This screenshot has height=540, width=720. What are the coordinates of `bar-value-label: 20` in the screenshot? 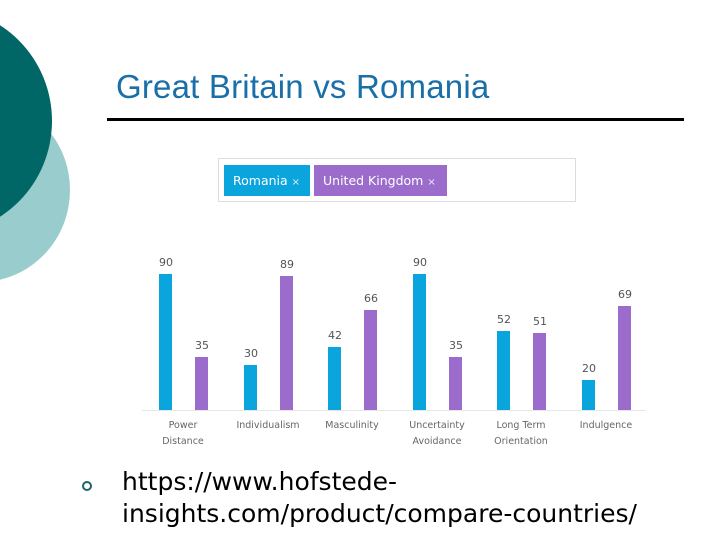 It's located at (589, 368).